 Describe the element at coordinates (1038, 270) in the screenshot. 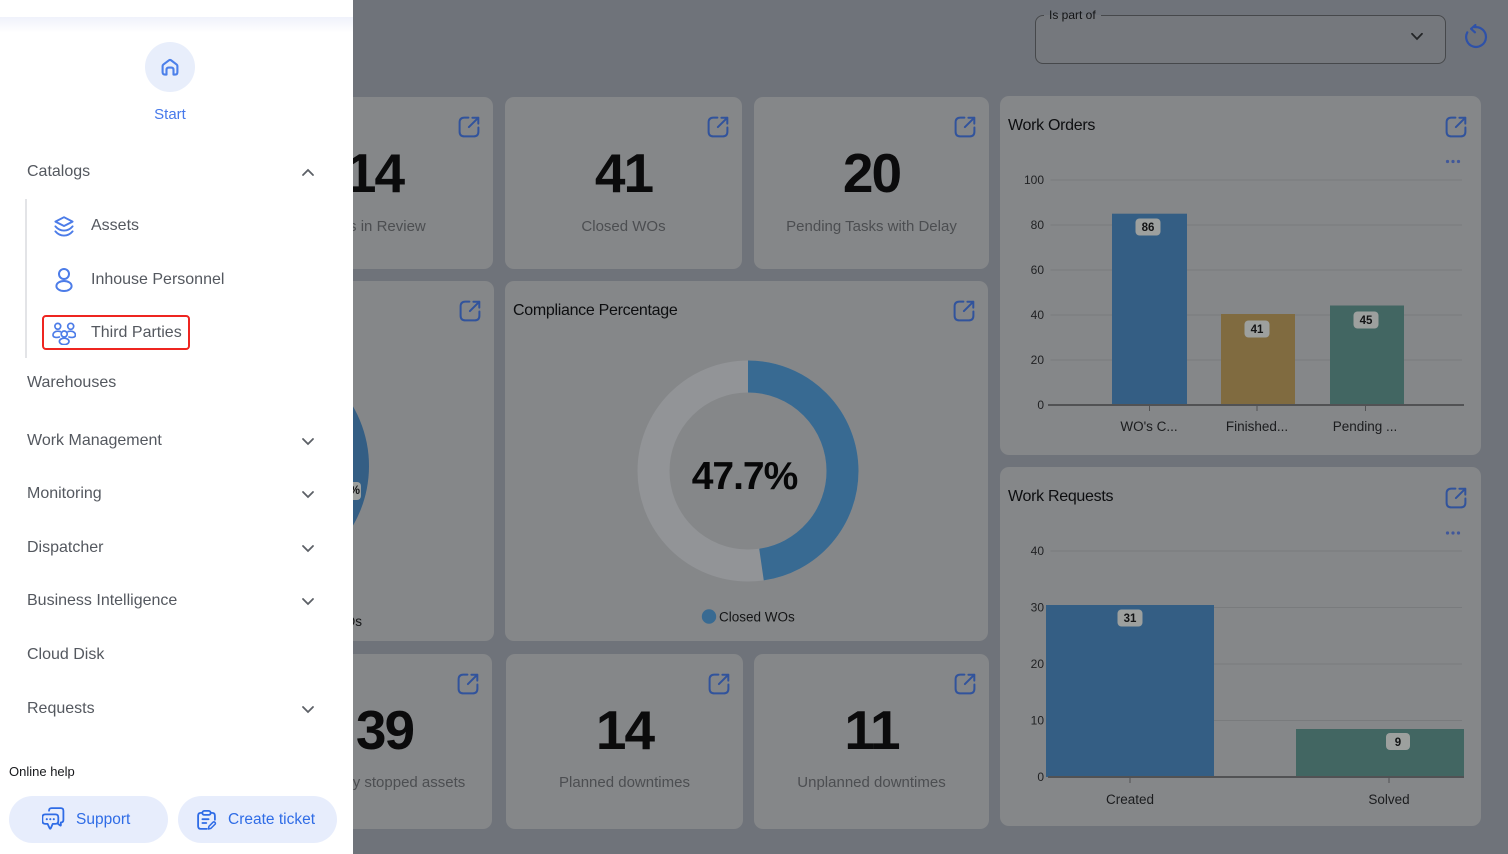

I see `svg-text: 60` at that location.